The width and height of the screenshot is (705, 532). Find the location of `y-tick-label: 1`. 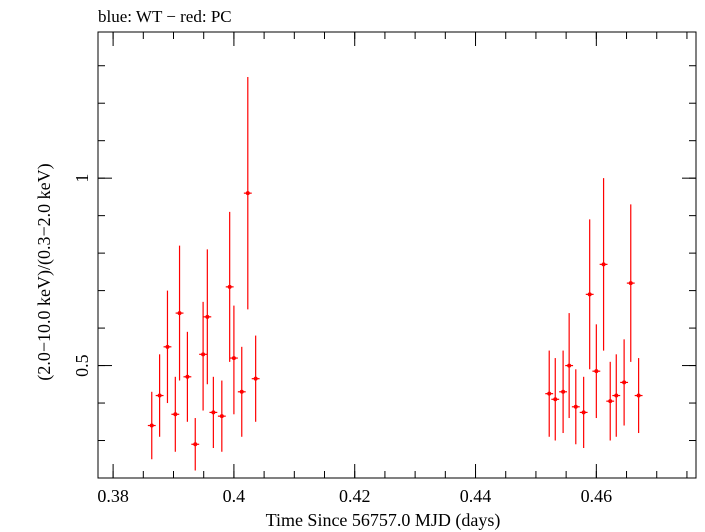

y-tick-label: 1 is located at coordinates (82, 178).